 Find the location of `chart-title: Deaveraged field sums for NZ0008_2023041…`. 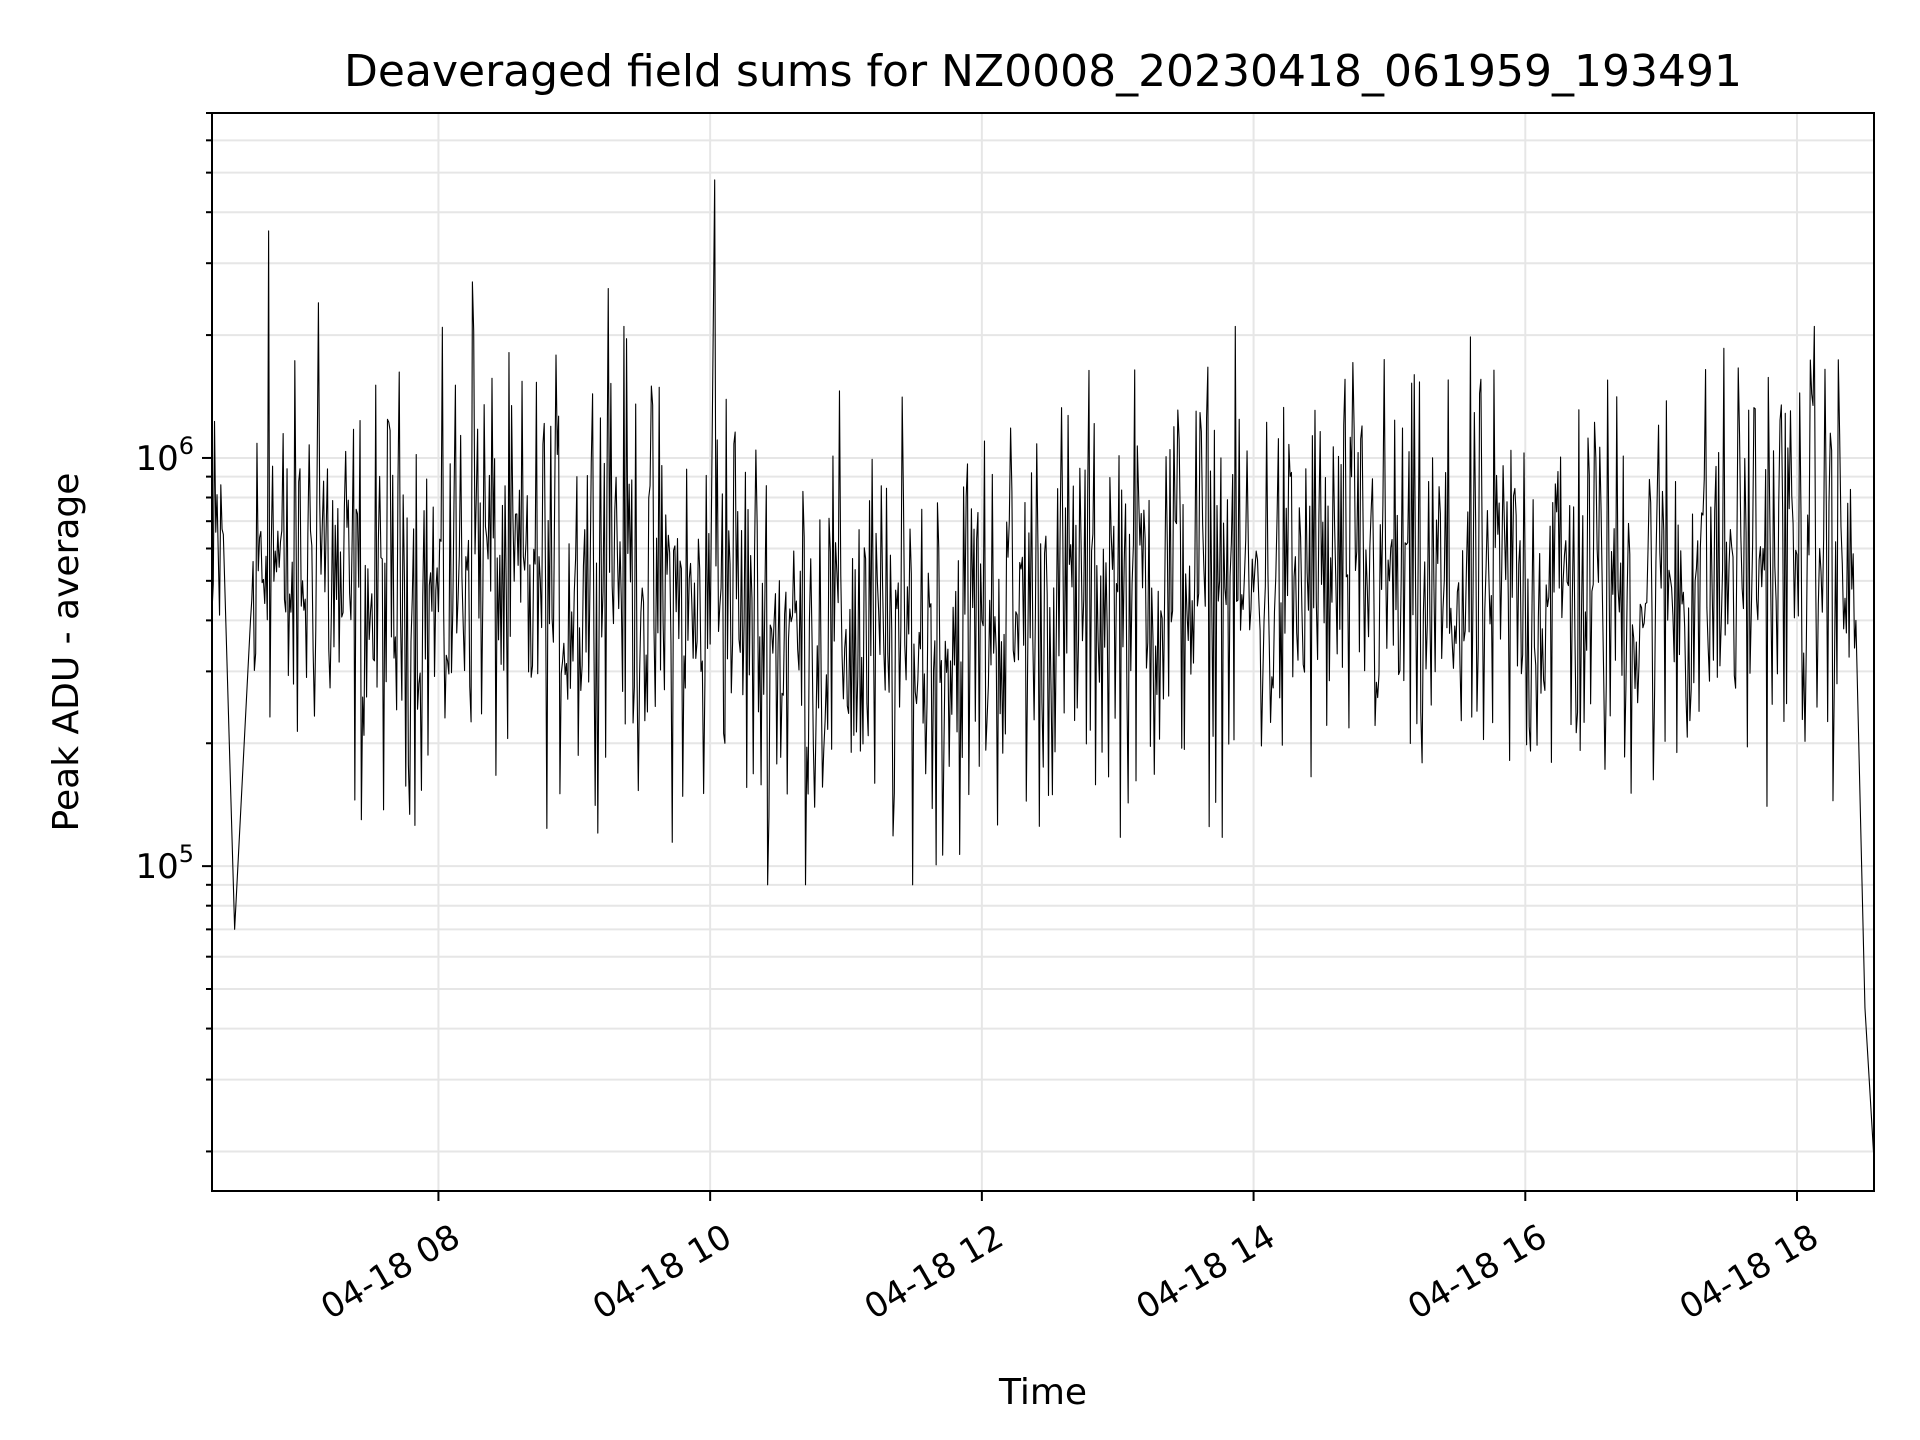

chart-title: Deaveraged field sums for NZ0008_2023041… is located at coordinates (1043, 71).